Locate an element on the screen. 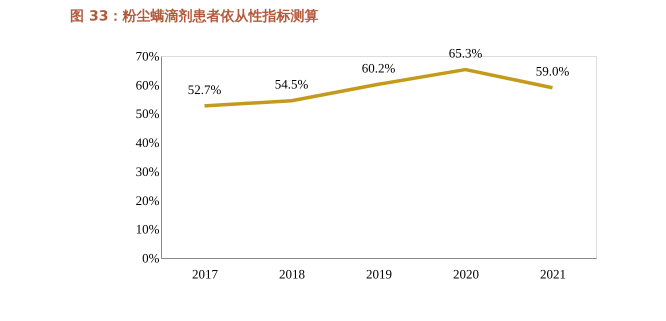  text: 65.3% is located at coordinates (465, 53).